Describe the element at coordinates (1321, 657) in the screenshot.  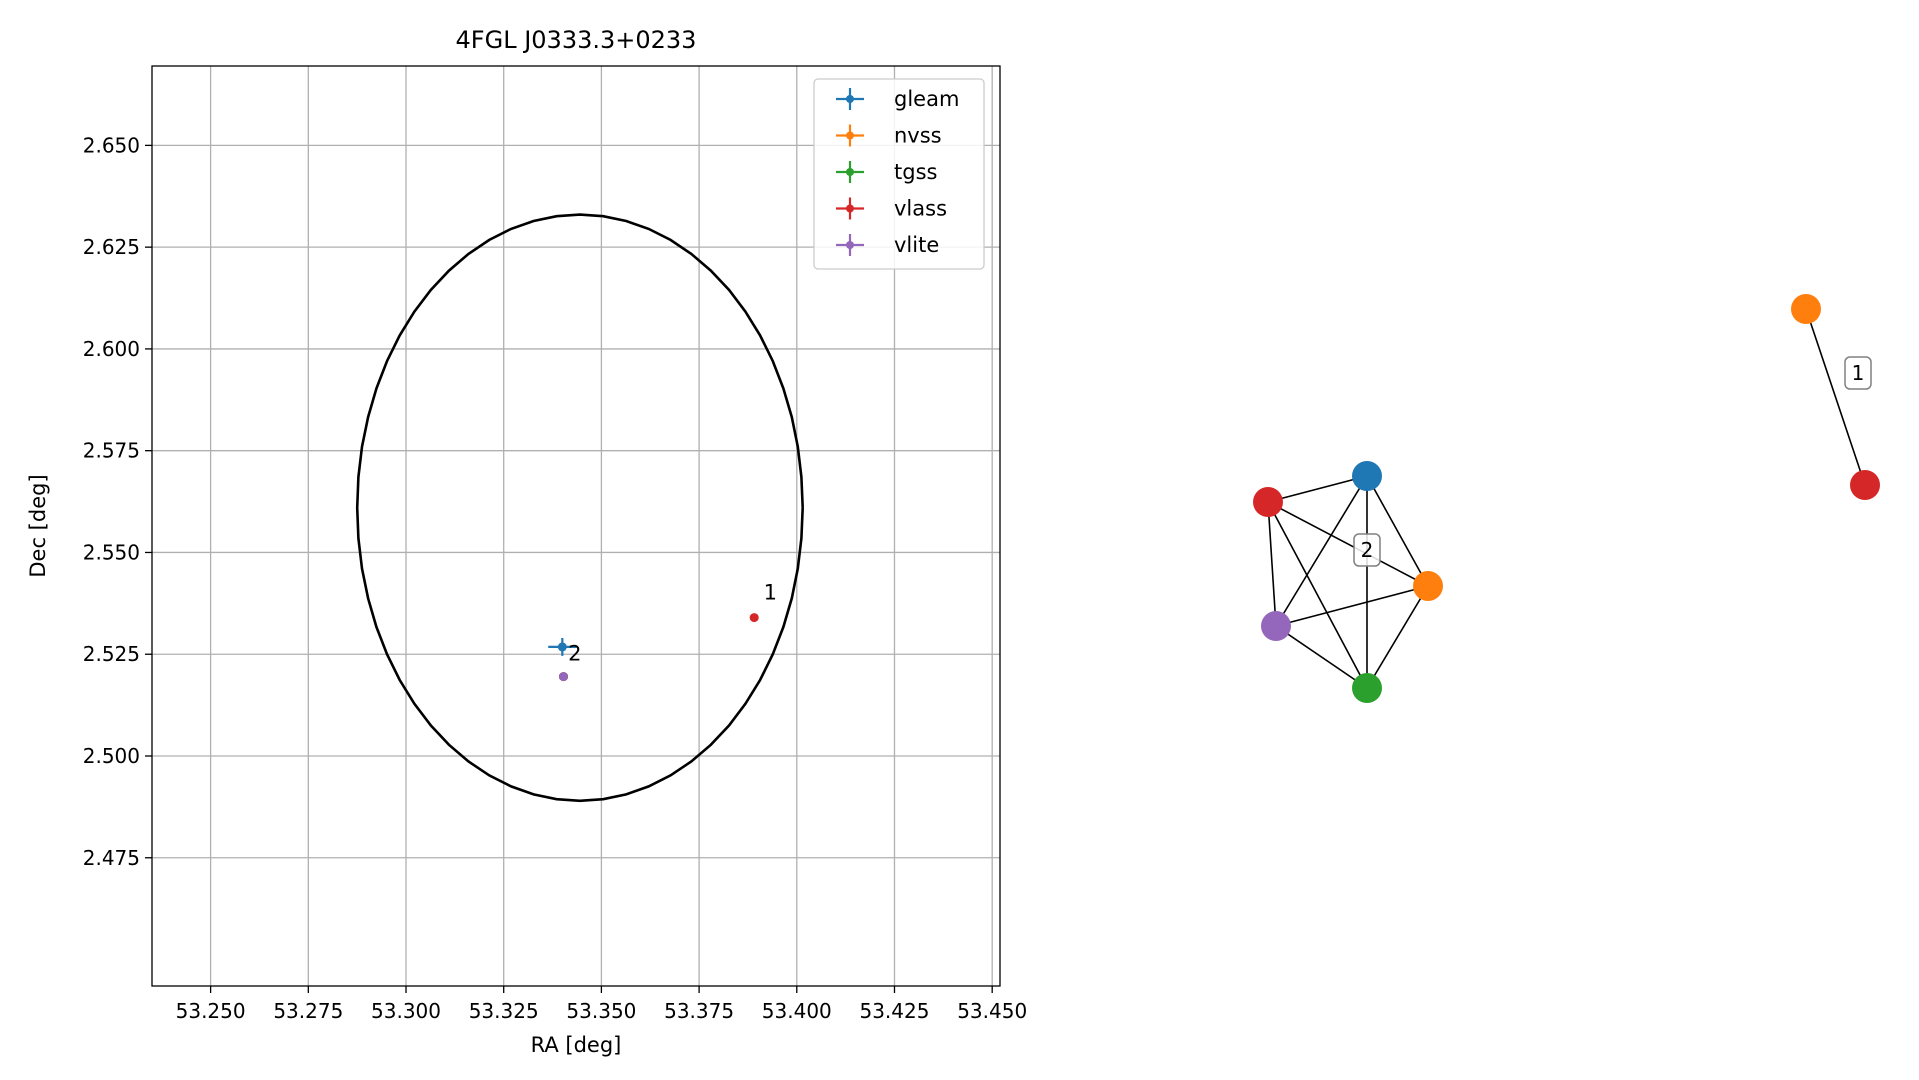
I see `edge-tgss-vlite` at that location.